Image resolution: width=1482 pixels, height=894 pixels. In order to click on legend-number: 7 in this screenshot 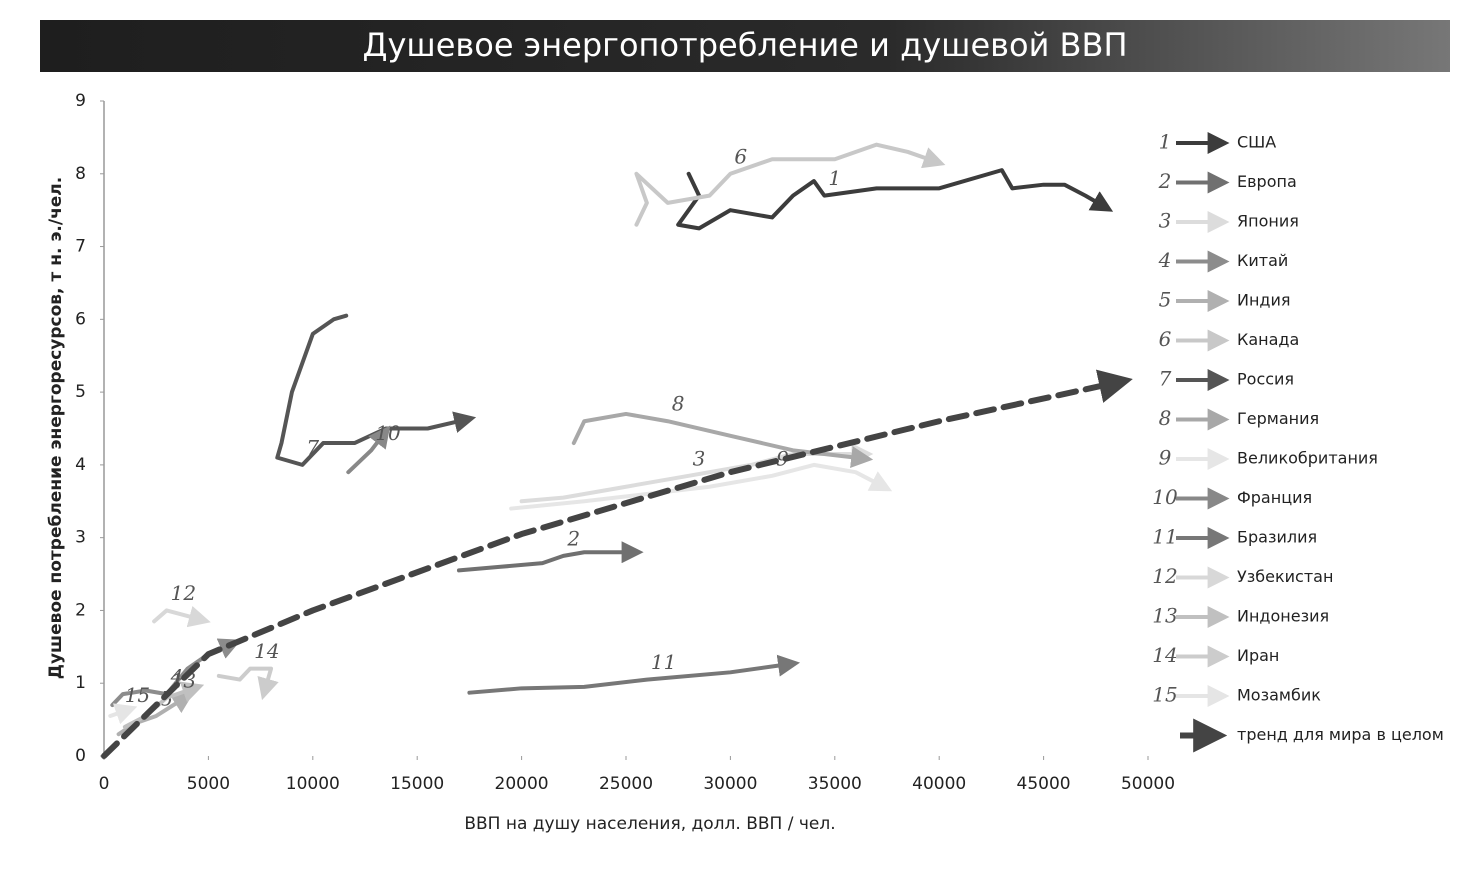, I will do `click(1165, 379)`.